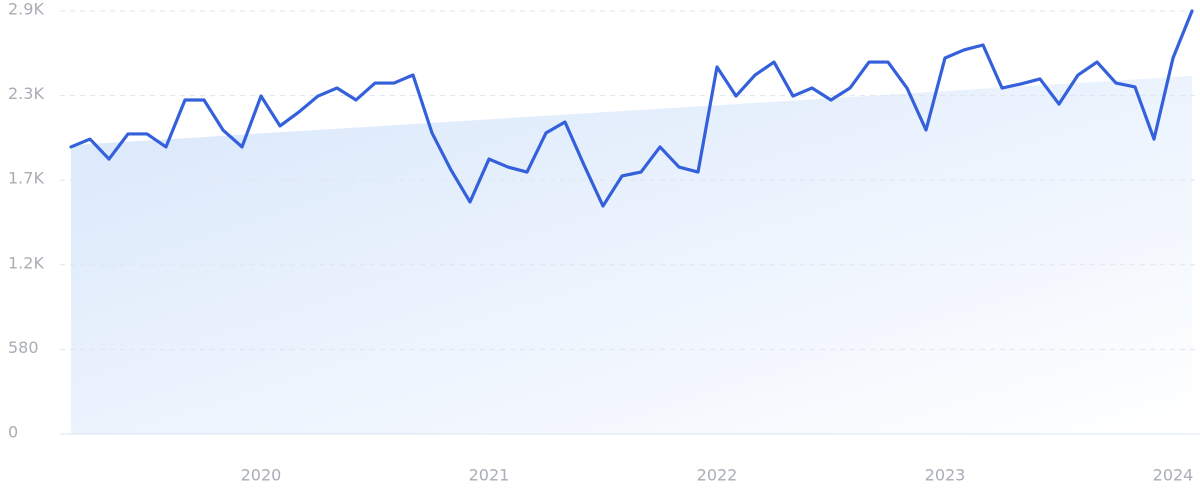 The height and width of the screenshot is (499, 1200). What do you see at coordinates (1173, 475) in the screenshot?
I see `x-tick-label: 2024` at bounding box center [1173, 475].